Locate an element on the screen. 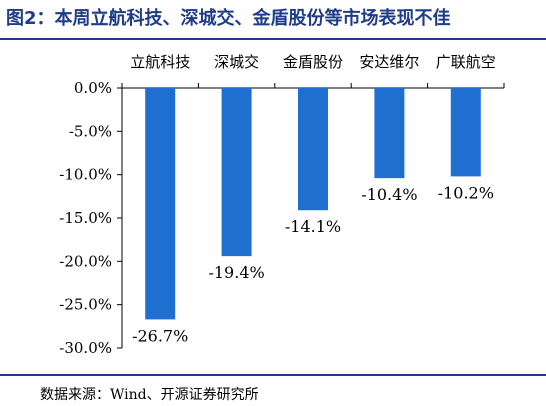 This screenshot has width=546, height=406. data-label: -19.4% is located at coordinates (236, 272).